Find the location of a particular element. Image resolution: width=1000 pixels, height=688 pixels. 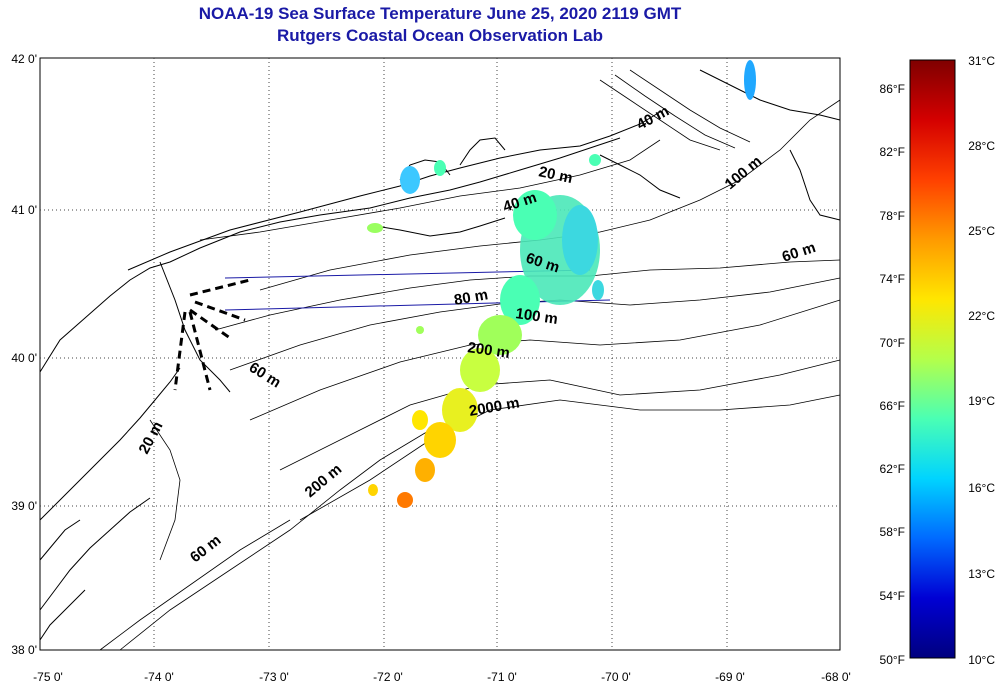

depth-label: 80 m is located at coordinates (471, 297).